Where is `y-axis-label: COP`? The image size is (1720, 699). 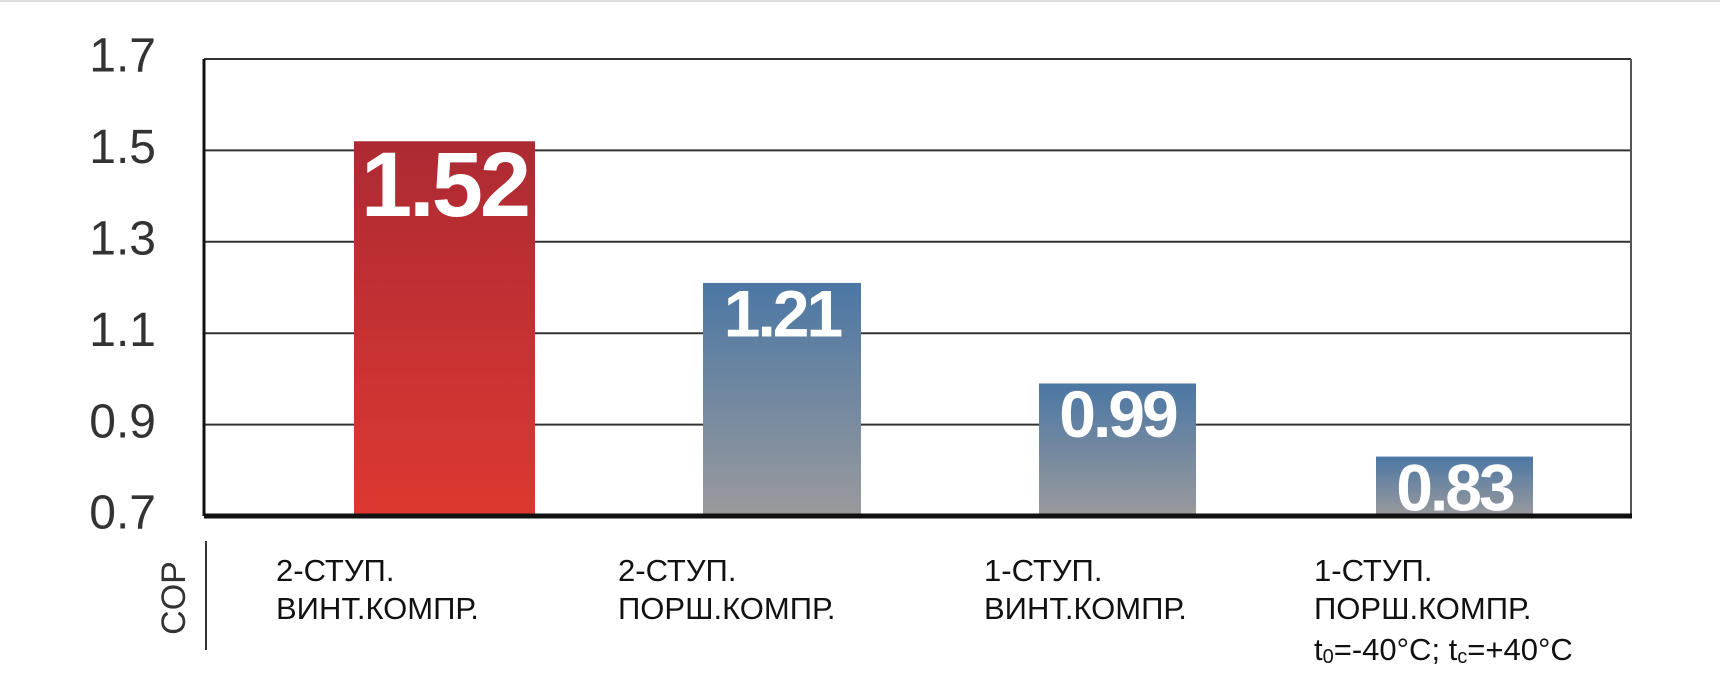
y-axis-label: COP is located at coordinates (174, 598).